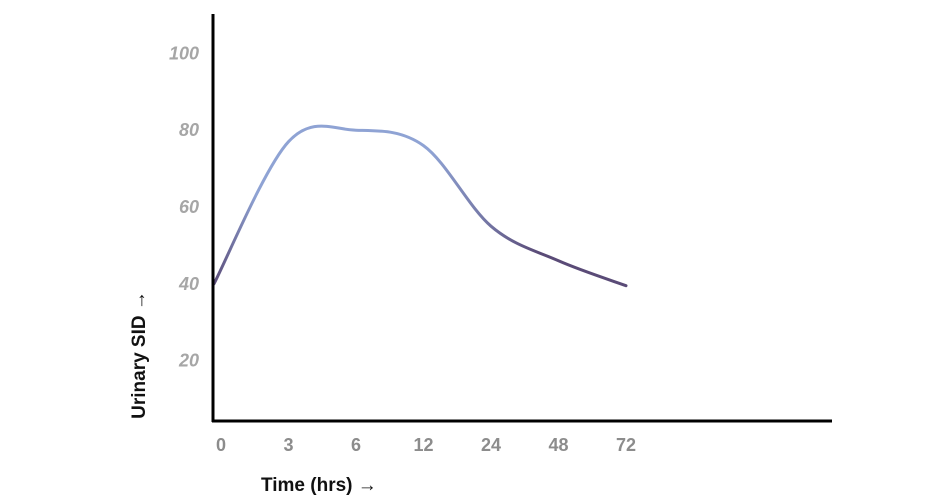  What do you see at coordinates (420, 206) in the screenshot?
I see `series-line` at bounding box center [420, 206].